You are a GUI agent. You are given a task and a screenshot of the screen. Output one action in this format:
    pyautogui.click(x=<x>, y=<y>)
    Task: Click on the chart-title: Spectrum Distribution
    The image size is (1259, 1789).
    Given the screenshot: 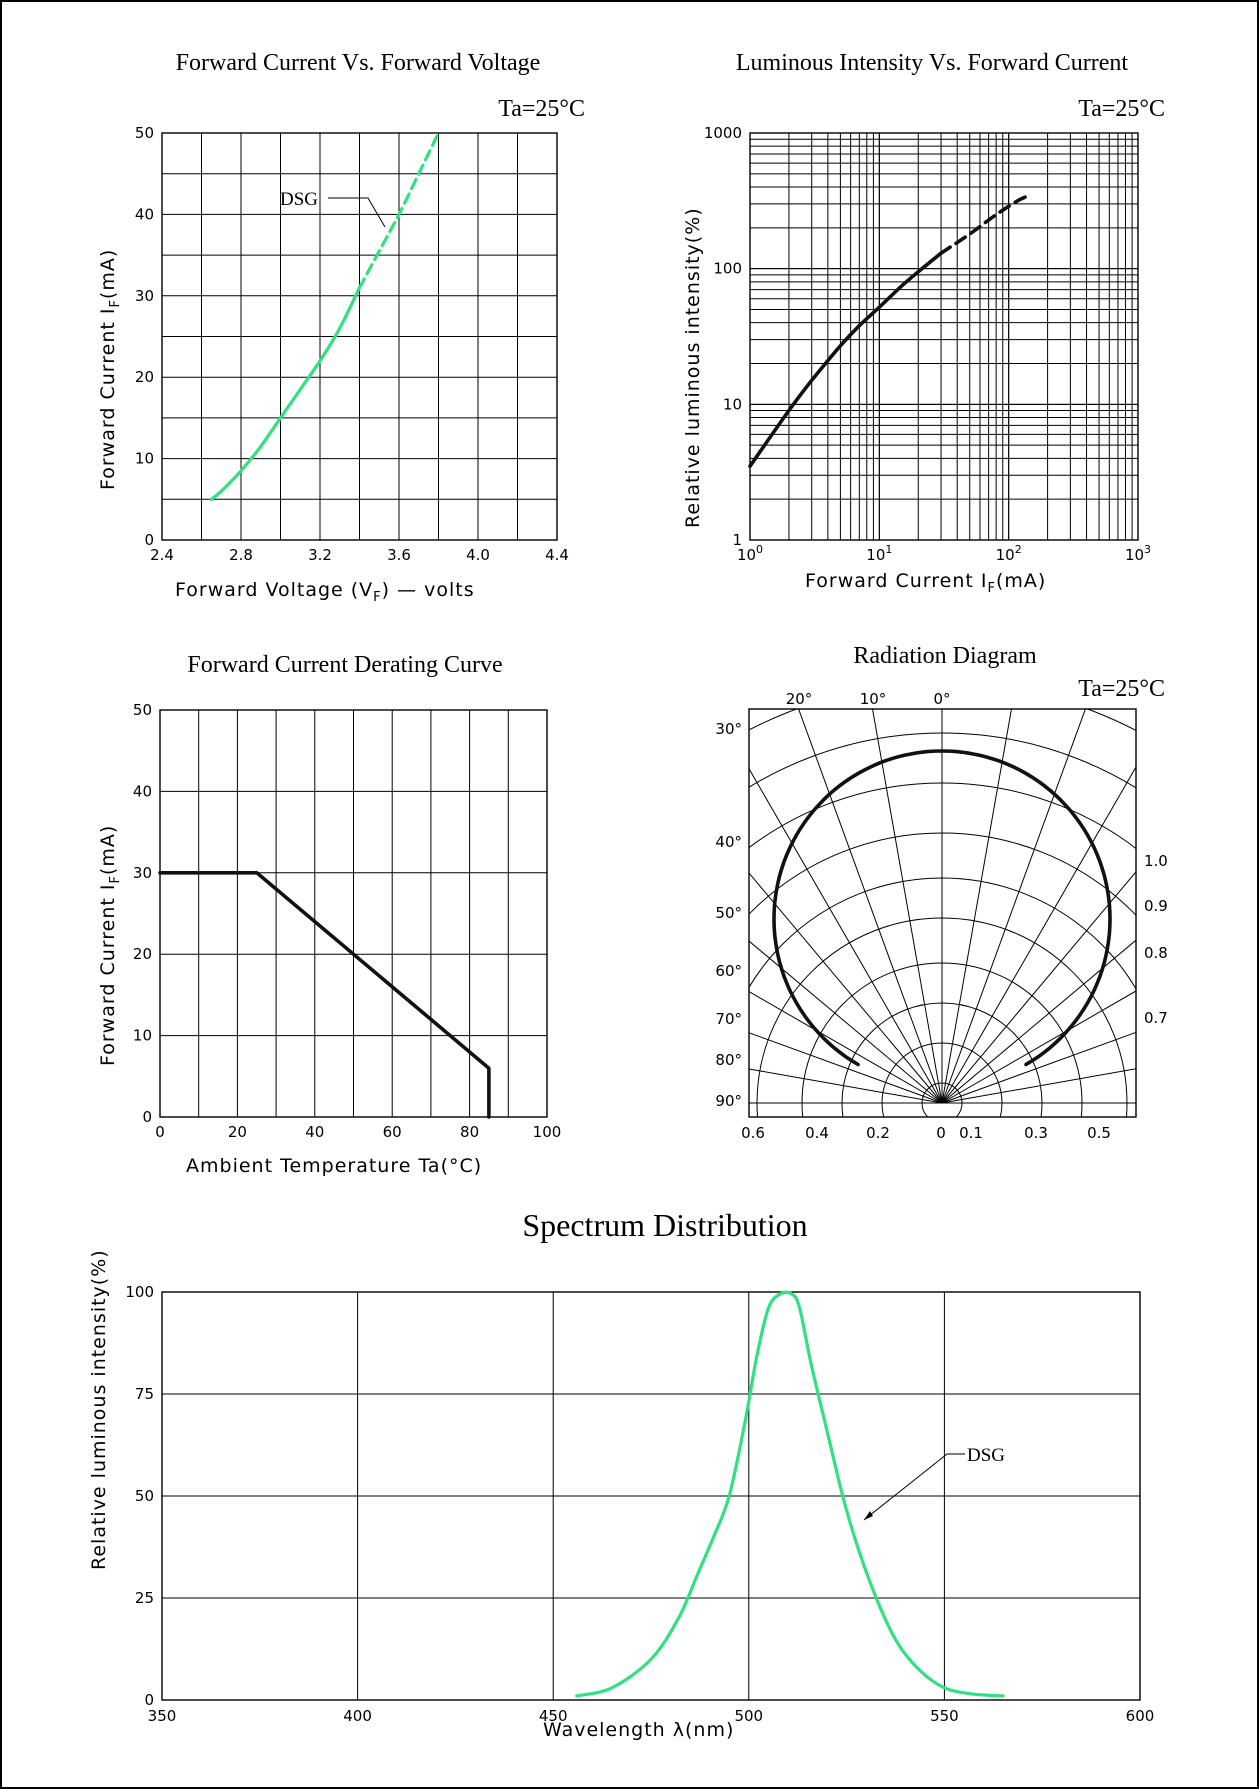 What is the action you would take?
    pyautogui.click(x=664, y=1225)
    